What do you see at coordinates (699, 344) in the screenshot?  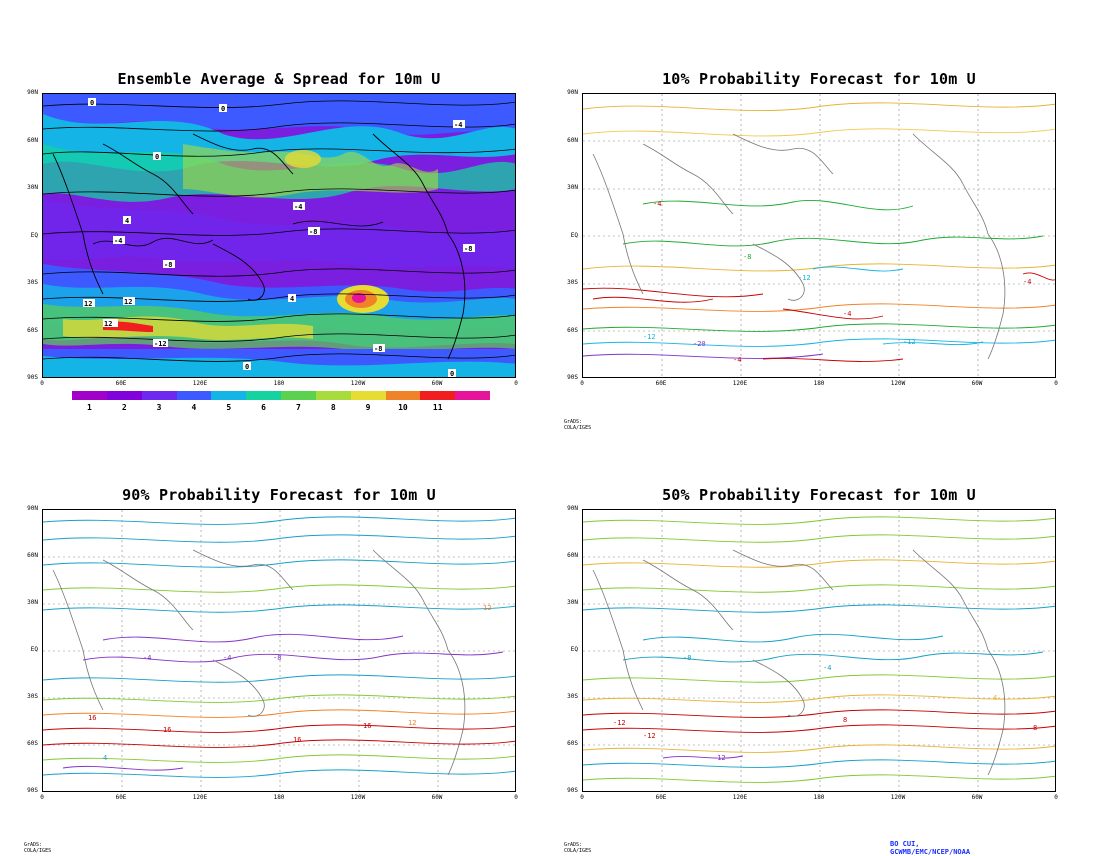 I see `contour-label: -20` at bounding box center [699, 344].